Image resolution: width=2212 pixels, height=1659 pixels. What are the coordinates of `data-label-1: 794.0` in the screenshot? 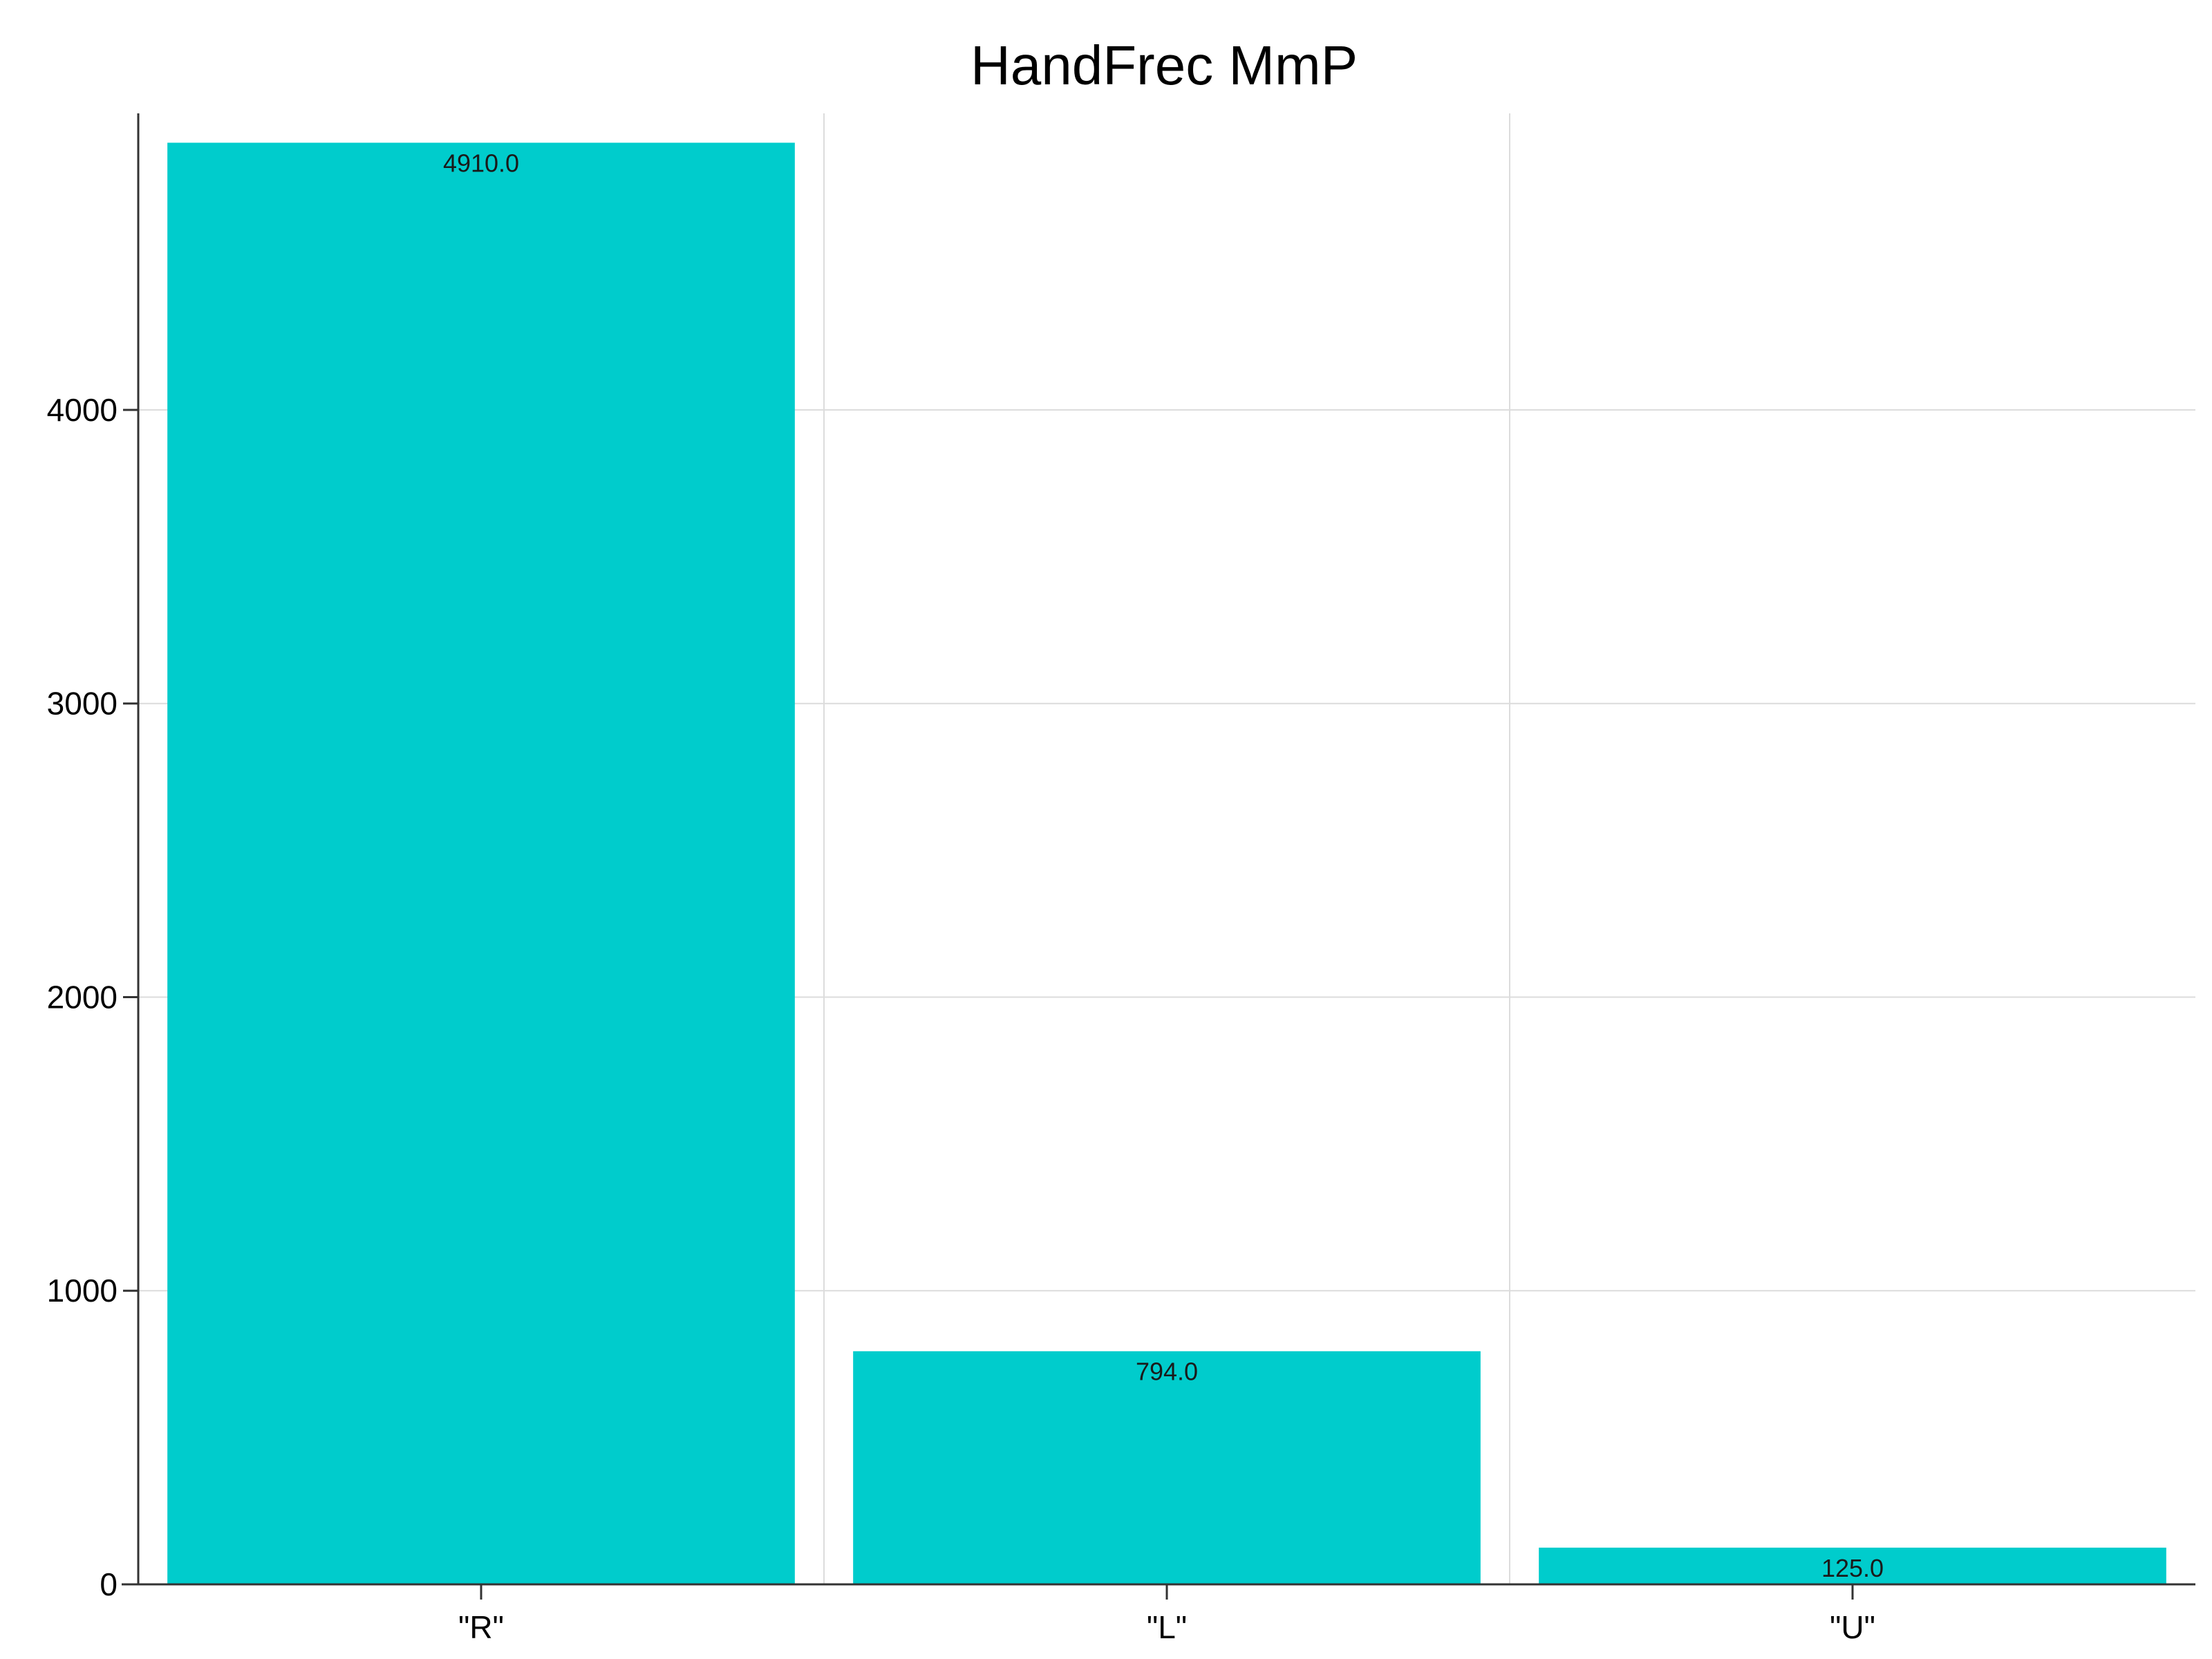 It's located at (1167, 1372).